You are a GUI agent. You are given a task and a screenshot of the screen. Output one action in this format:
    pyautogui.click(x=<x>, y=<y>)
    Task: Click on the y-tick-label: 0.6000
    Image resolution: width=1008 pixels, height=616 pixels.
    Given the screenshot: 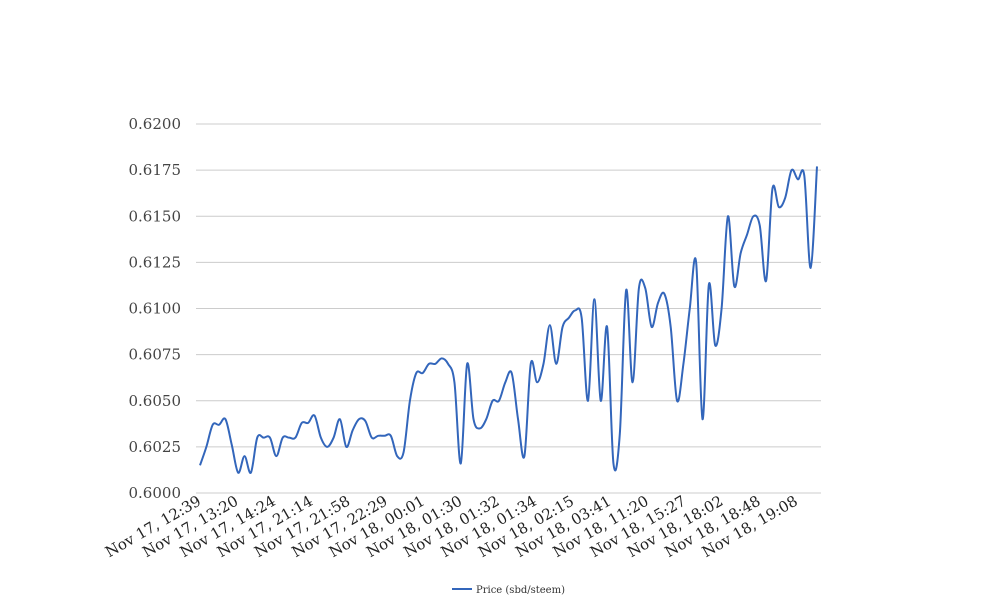 What is the action you would take?
    pyautogui.click(x=155, y=493)
    